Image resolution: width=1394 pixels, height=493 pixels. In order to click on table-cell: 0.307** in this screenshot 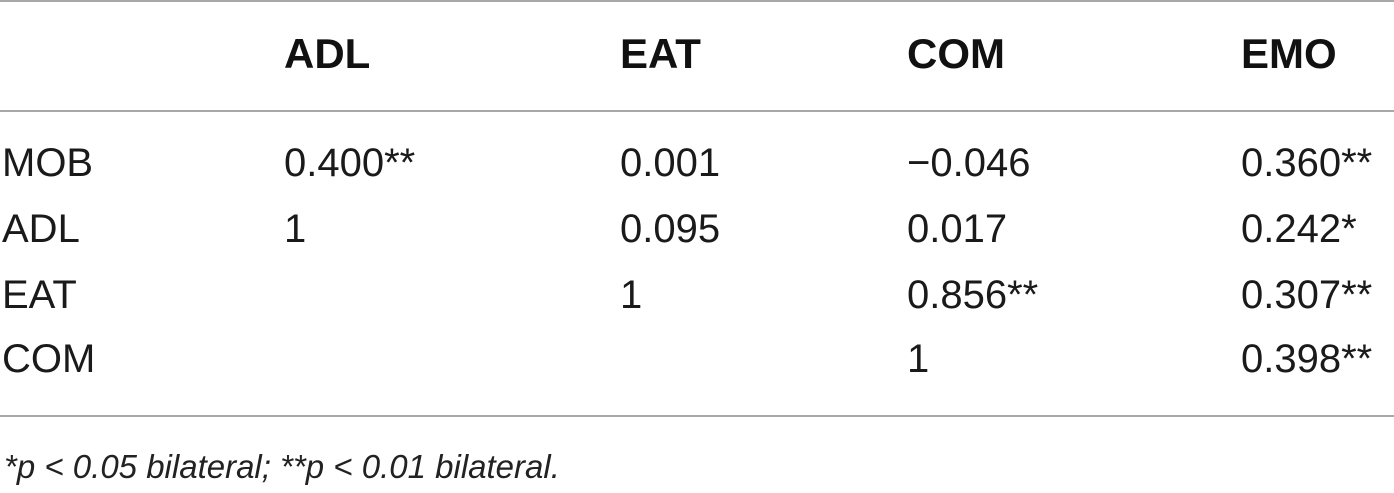, I will do `click(1307, 295)`.